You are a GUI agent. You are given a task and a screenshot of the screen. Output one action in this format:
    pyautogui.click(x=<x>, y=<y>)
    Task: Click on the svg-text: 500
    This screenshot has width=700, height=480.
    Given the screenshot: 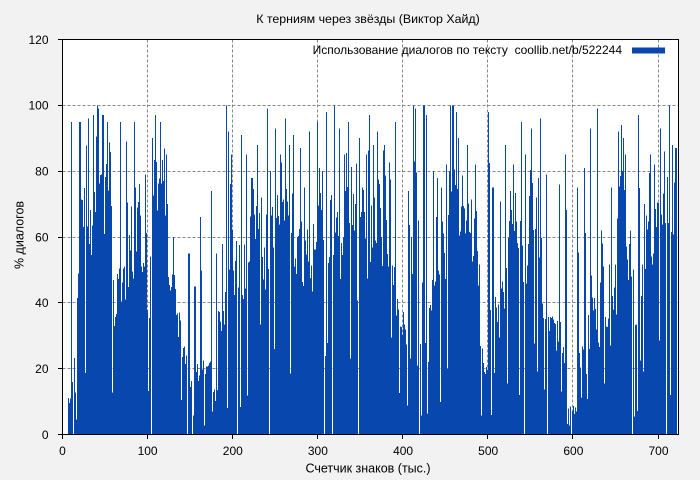 What is the action you would take?
    pyautogui.click(x=488, y=451)
    